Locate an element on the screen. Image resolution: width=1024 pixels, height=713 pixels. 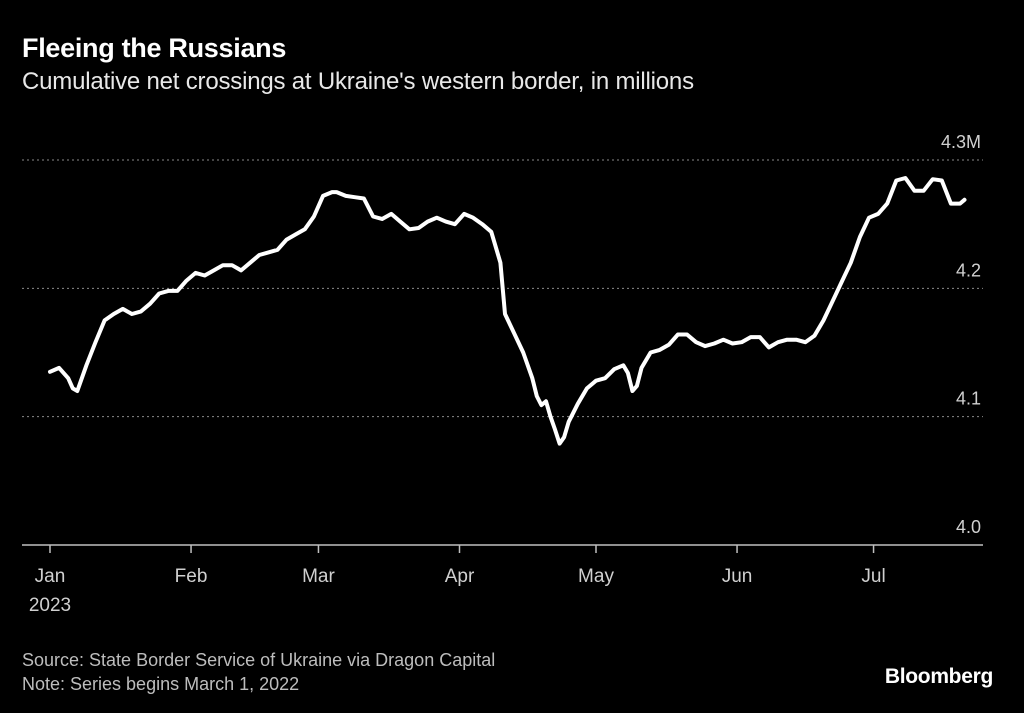
y-tick-label-1: 4.1 is located at coordinates (968, 399).